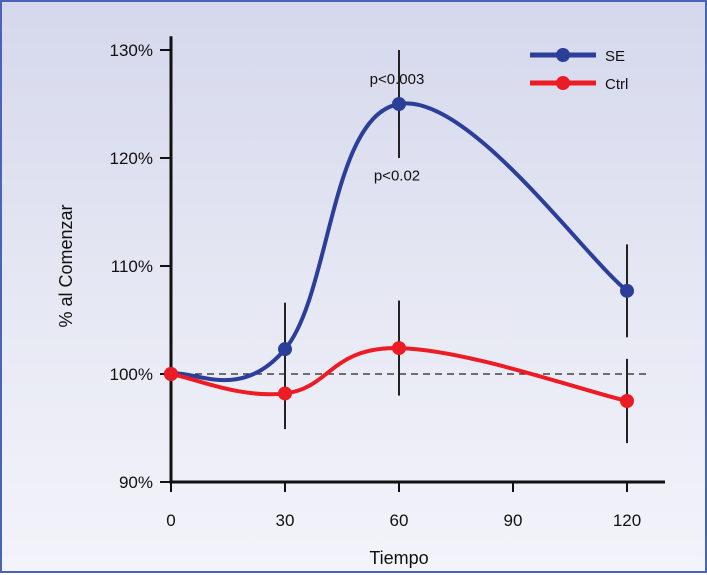 The image size is (707, 575). Describe the element at coordinates (132, 266) in the screenshot. I see `y-tick-label: 110%` at that location.